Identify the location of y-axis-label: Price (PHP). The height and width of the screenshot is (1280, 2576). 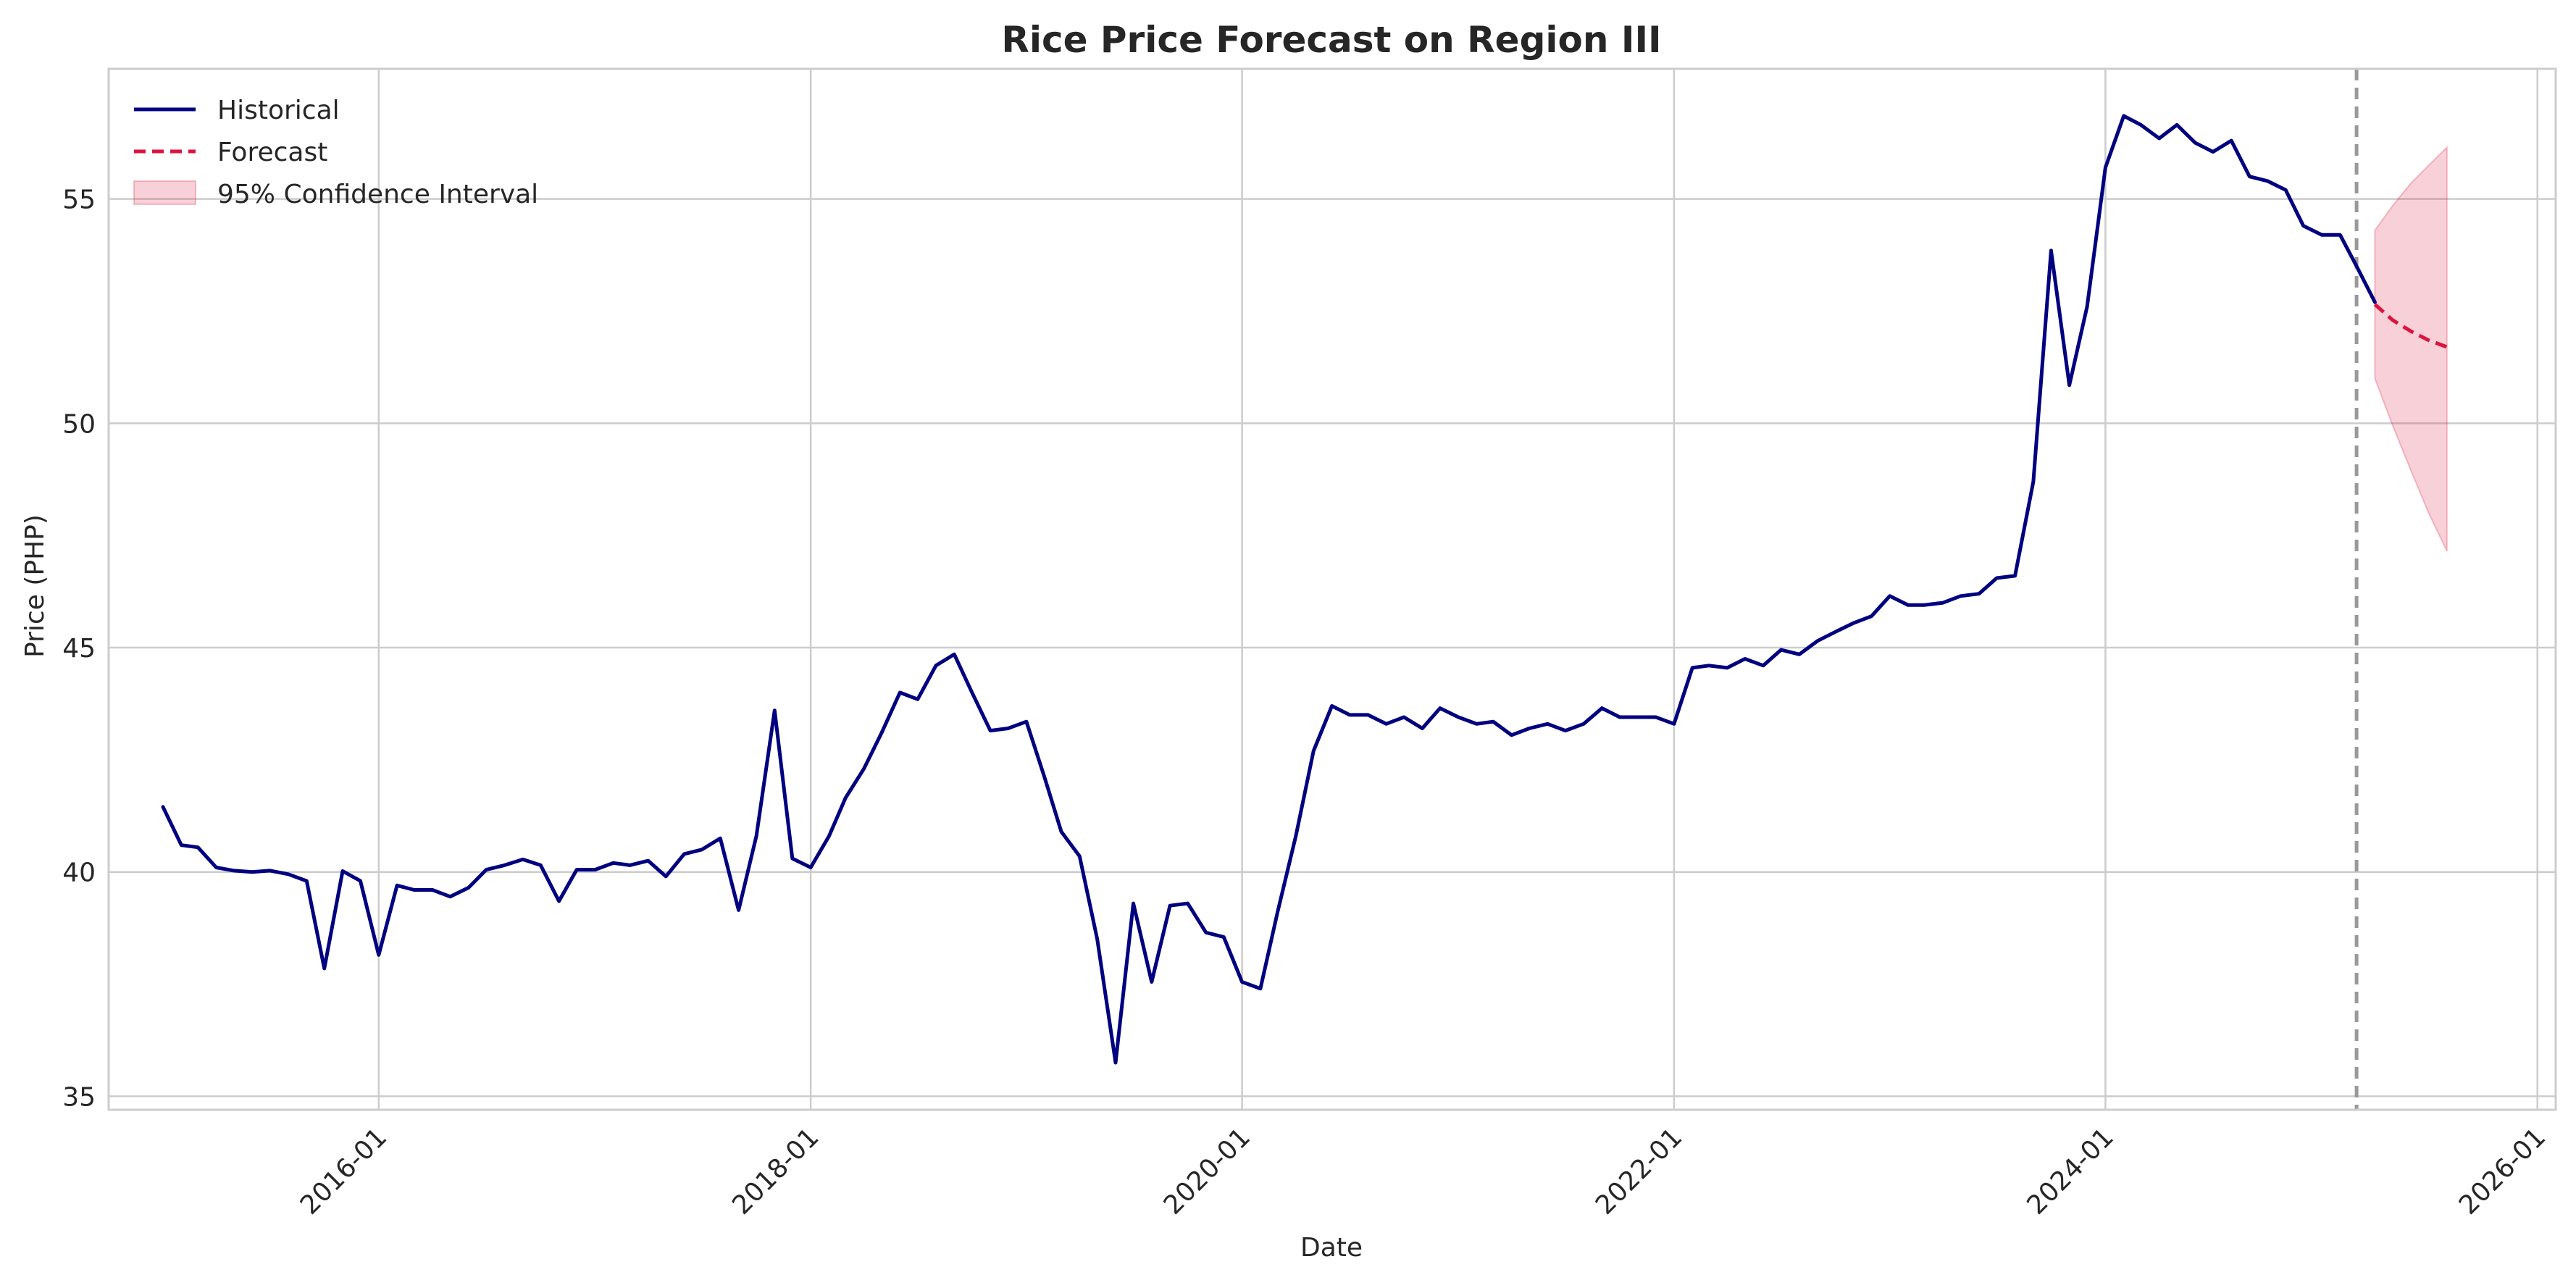
(35, 586).